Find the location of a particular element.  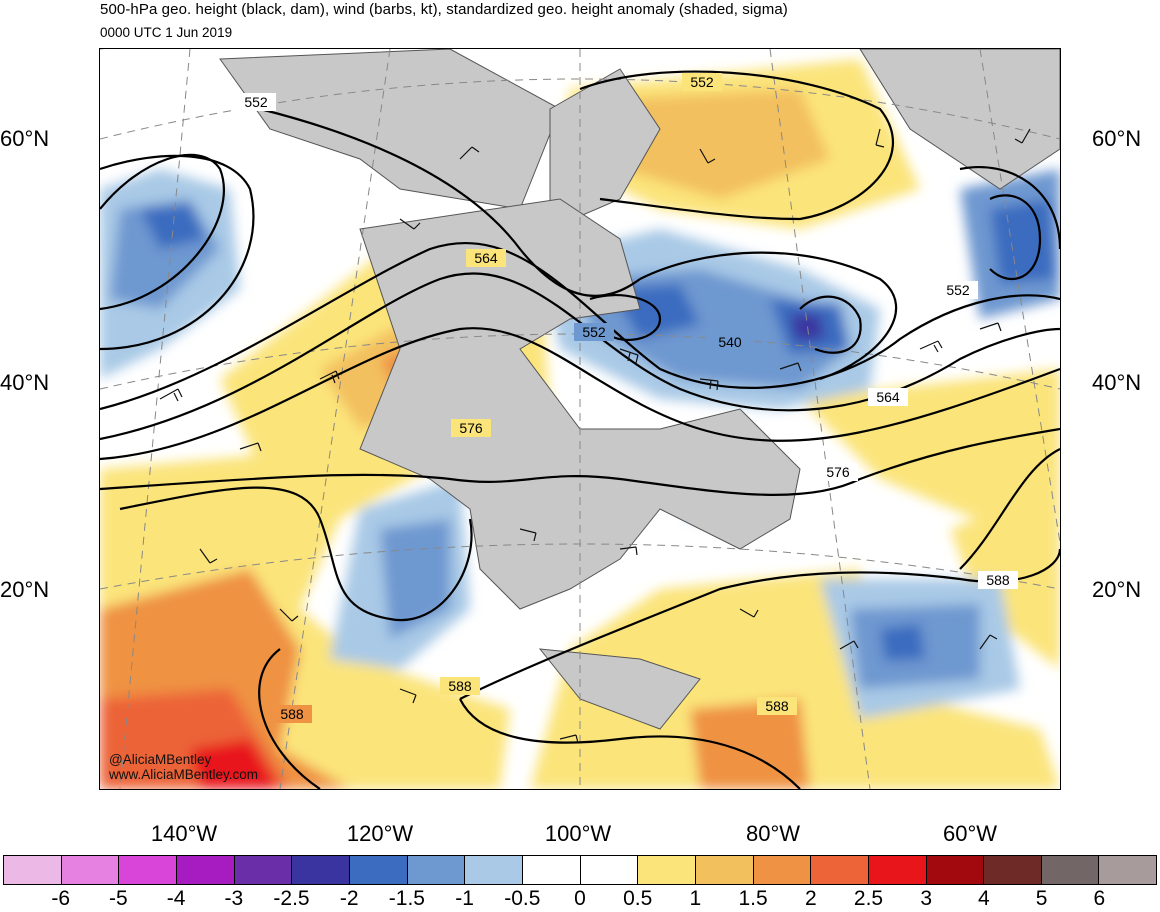

colorbar-tick-label: 2.5 is located at coordinates (868, 898).